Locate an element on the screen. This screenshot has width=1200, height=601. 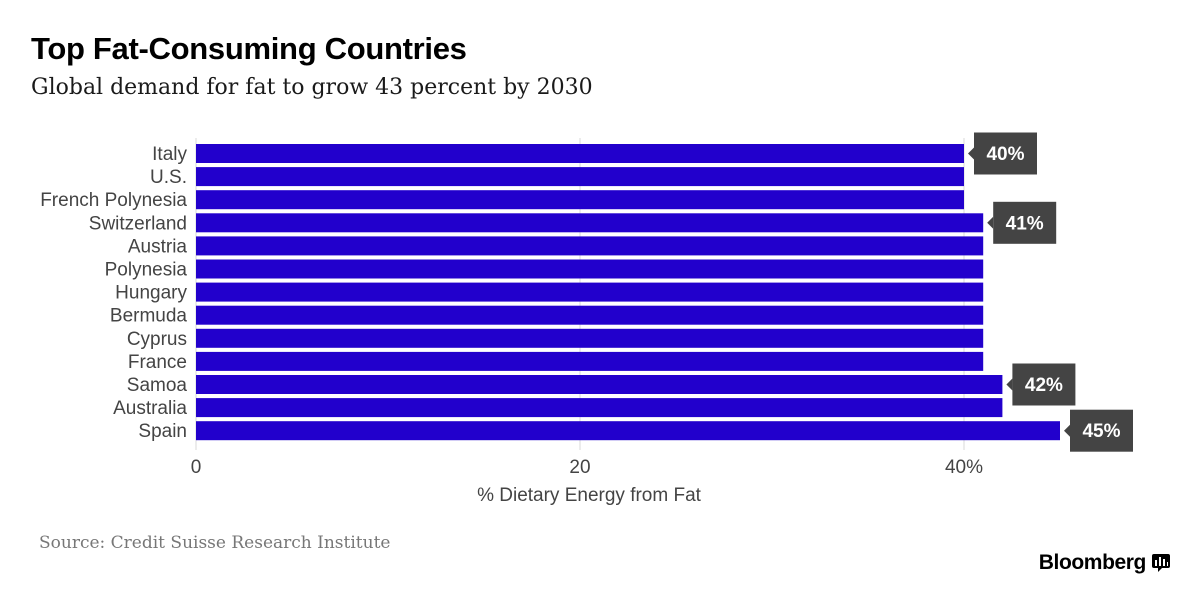
x-tick-label-2: 40% is located at coordinates (964, 467).